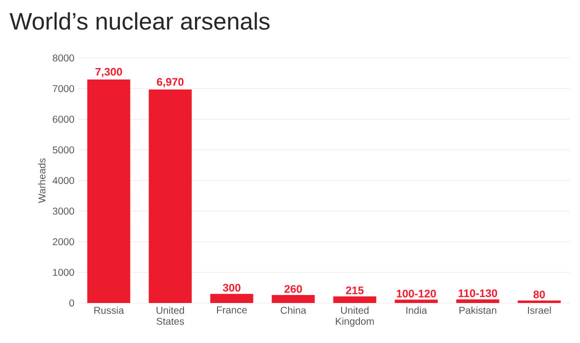 Image resolution: width=580 pixels, height=343 pixels. I want to click on x-tick-label: China, so click(293, 310).